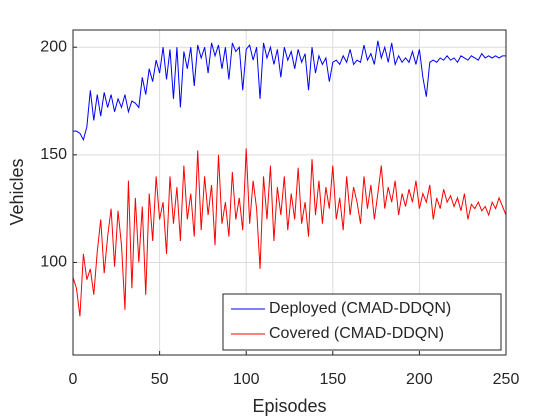  Describe the element at coordinates (17, 191) in the screenshot. I see `y-axis-label: Vehicles` at that location.